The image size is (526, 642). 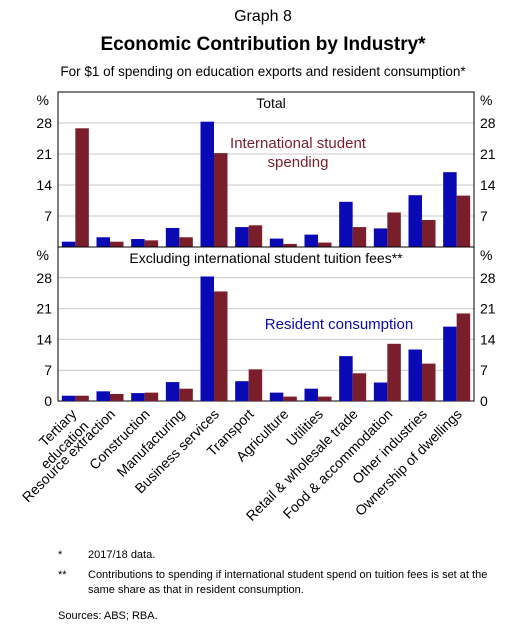 I want to click on bar-p0-s1-c9, so click(x=394, y=229).